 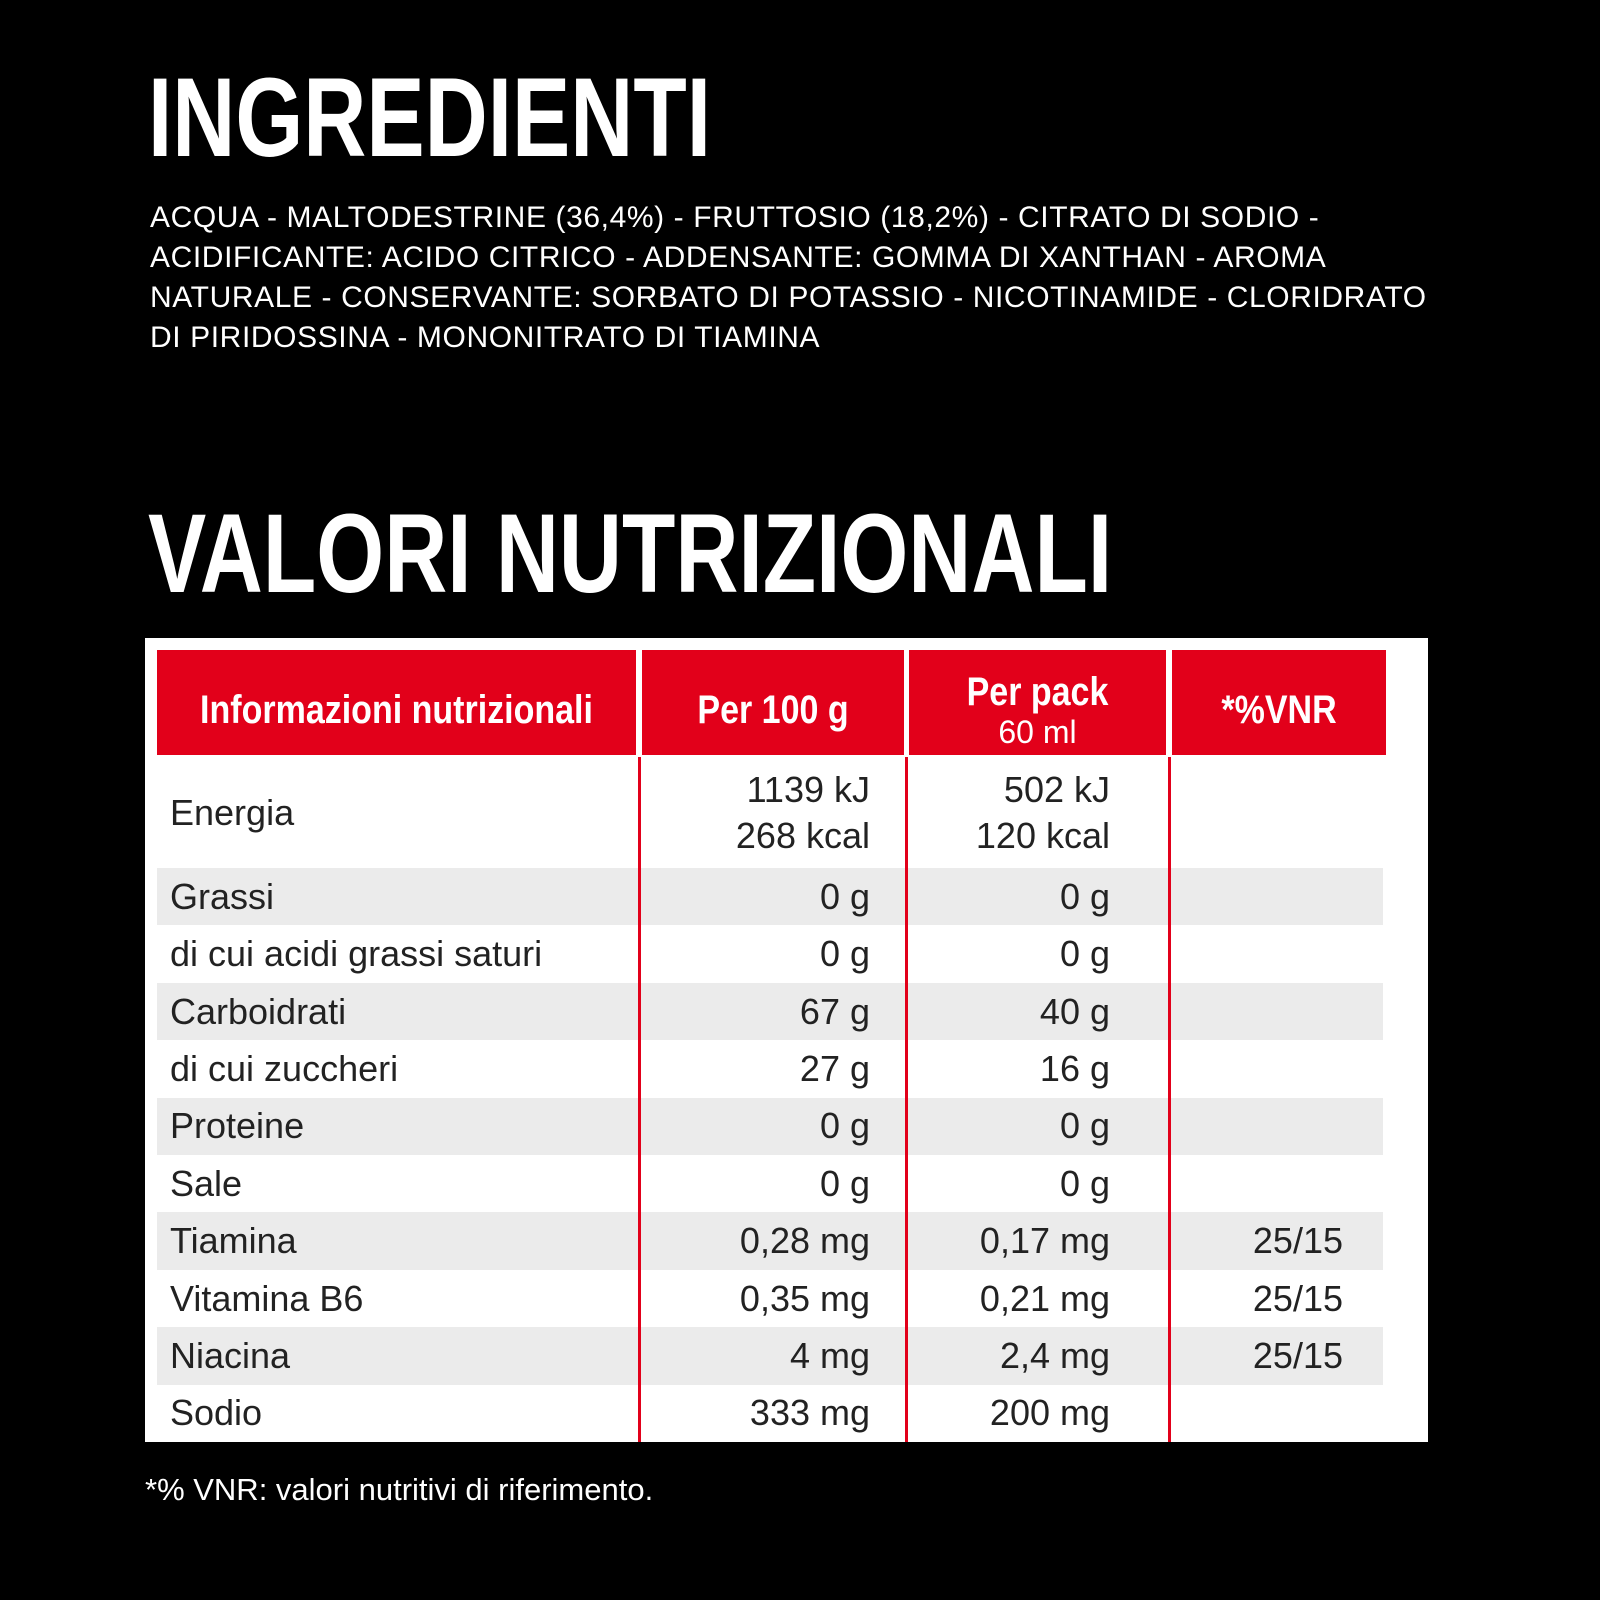 What do you see at coordinates (267, 1298) in the screenshot?
I see `row-label: Vitamina B6` at bounding box center [267, 1298].